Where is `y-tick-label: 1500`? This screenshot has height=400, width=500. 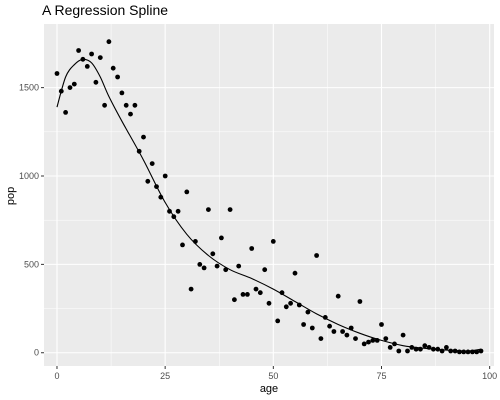
y-tick-label: 1500 is located at coordinates (29, 88).